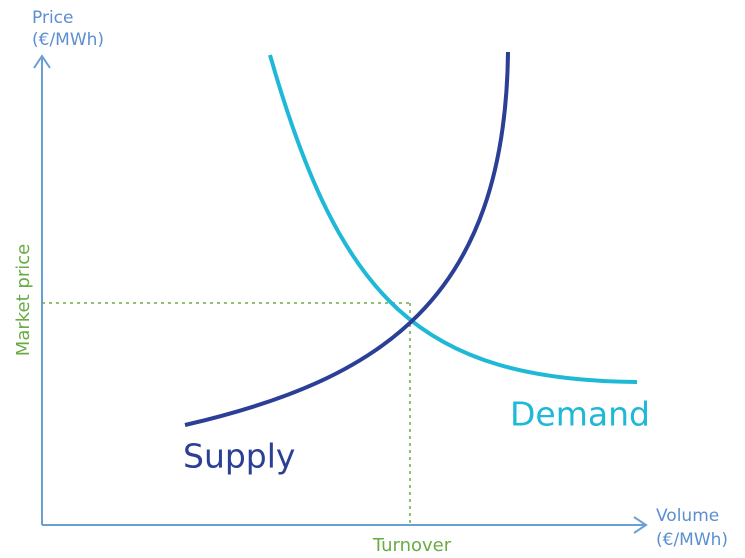 The width and height of the screenshot is (745, 558). What do you see at coordinates (23, 300) in the screenshot?
I see `market-price-label: Market price` at bounding box center [23, 300].